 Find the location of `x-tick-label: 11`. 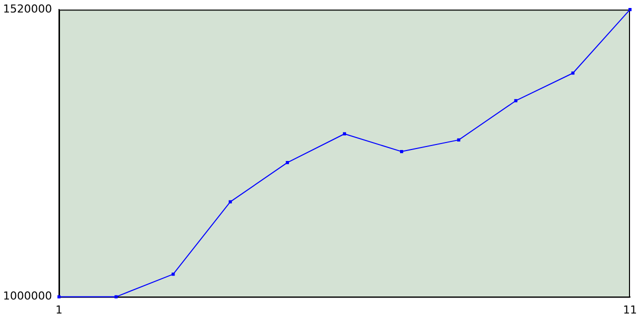

x-tick-label: 11 is located at coordinates (630, 309).